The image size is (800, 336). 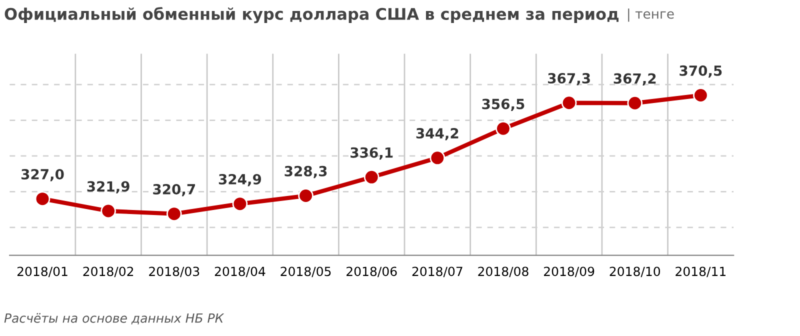 I want to click on data-label: 336,1, so click(x=371, y=153).